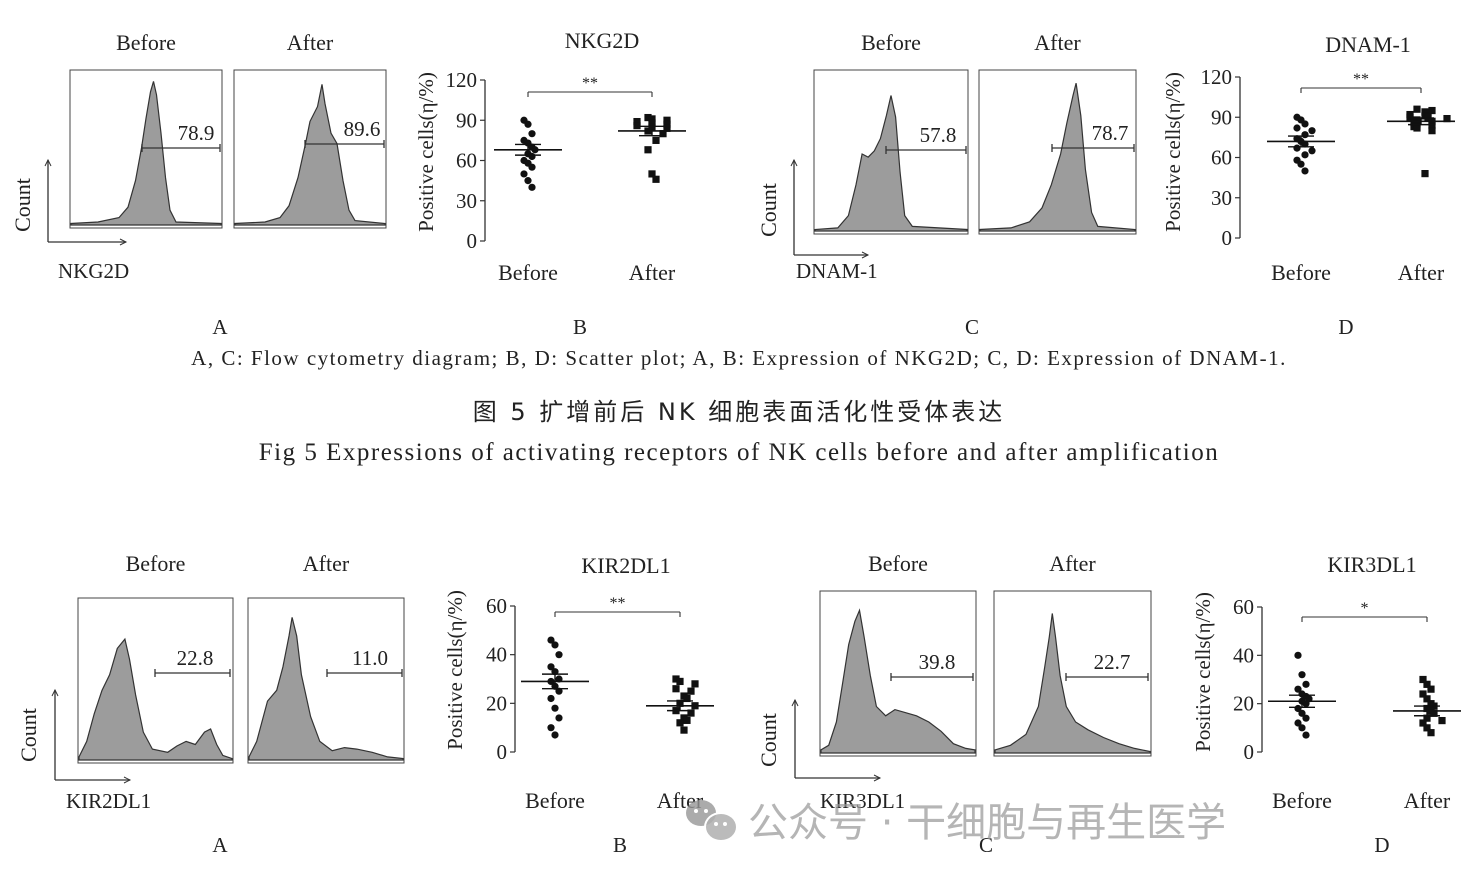  What do you see at coordinates (472, 241) in the screenshot?
I see `scatter-nkg2d-ytick-label-0: 0` at bounding box center [472, 241].